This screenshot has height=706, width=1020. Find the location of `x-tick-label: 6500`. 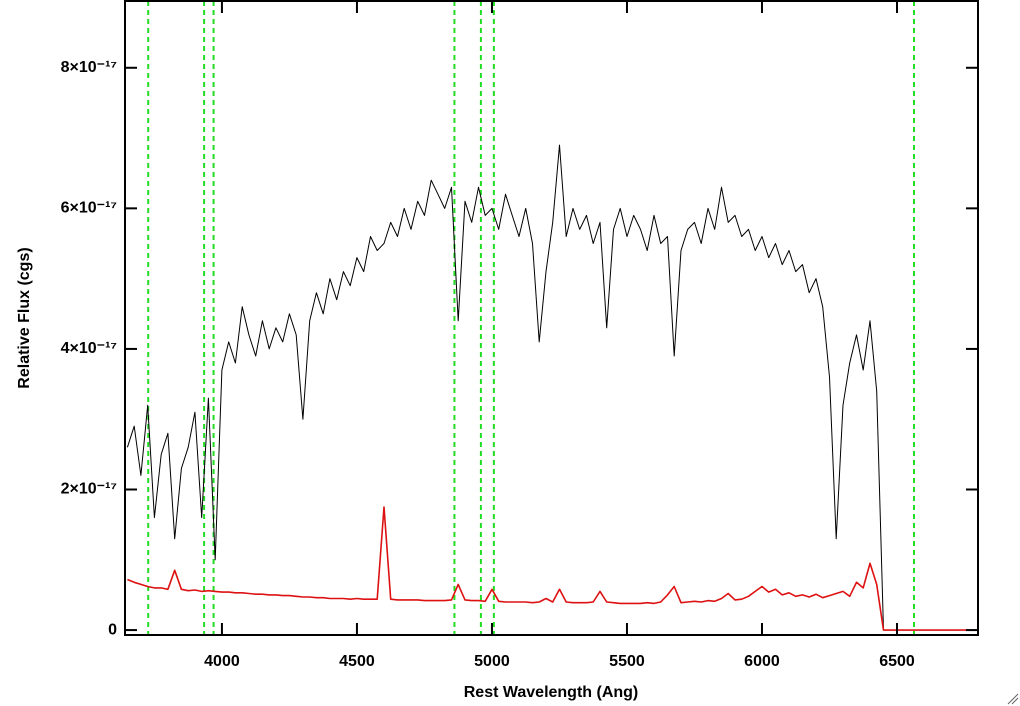

x-tick-label: 6500 is located at coordinates (897, 661).